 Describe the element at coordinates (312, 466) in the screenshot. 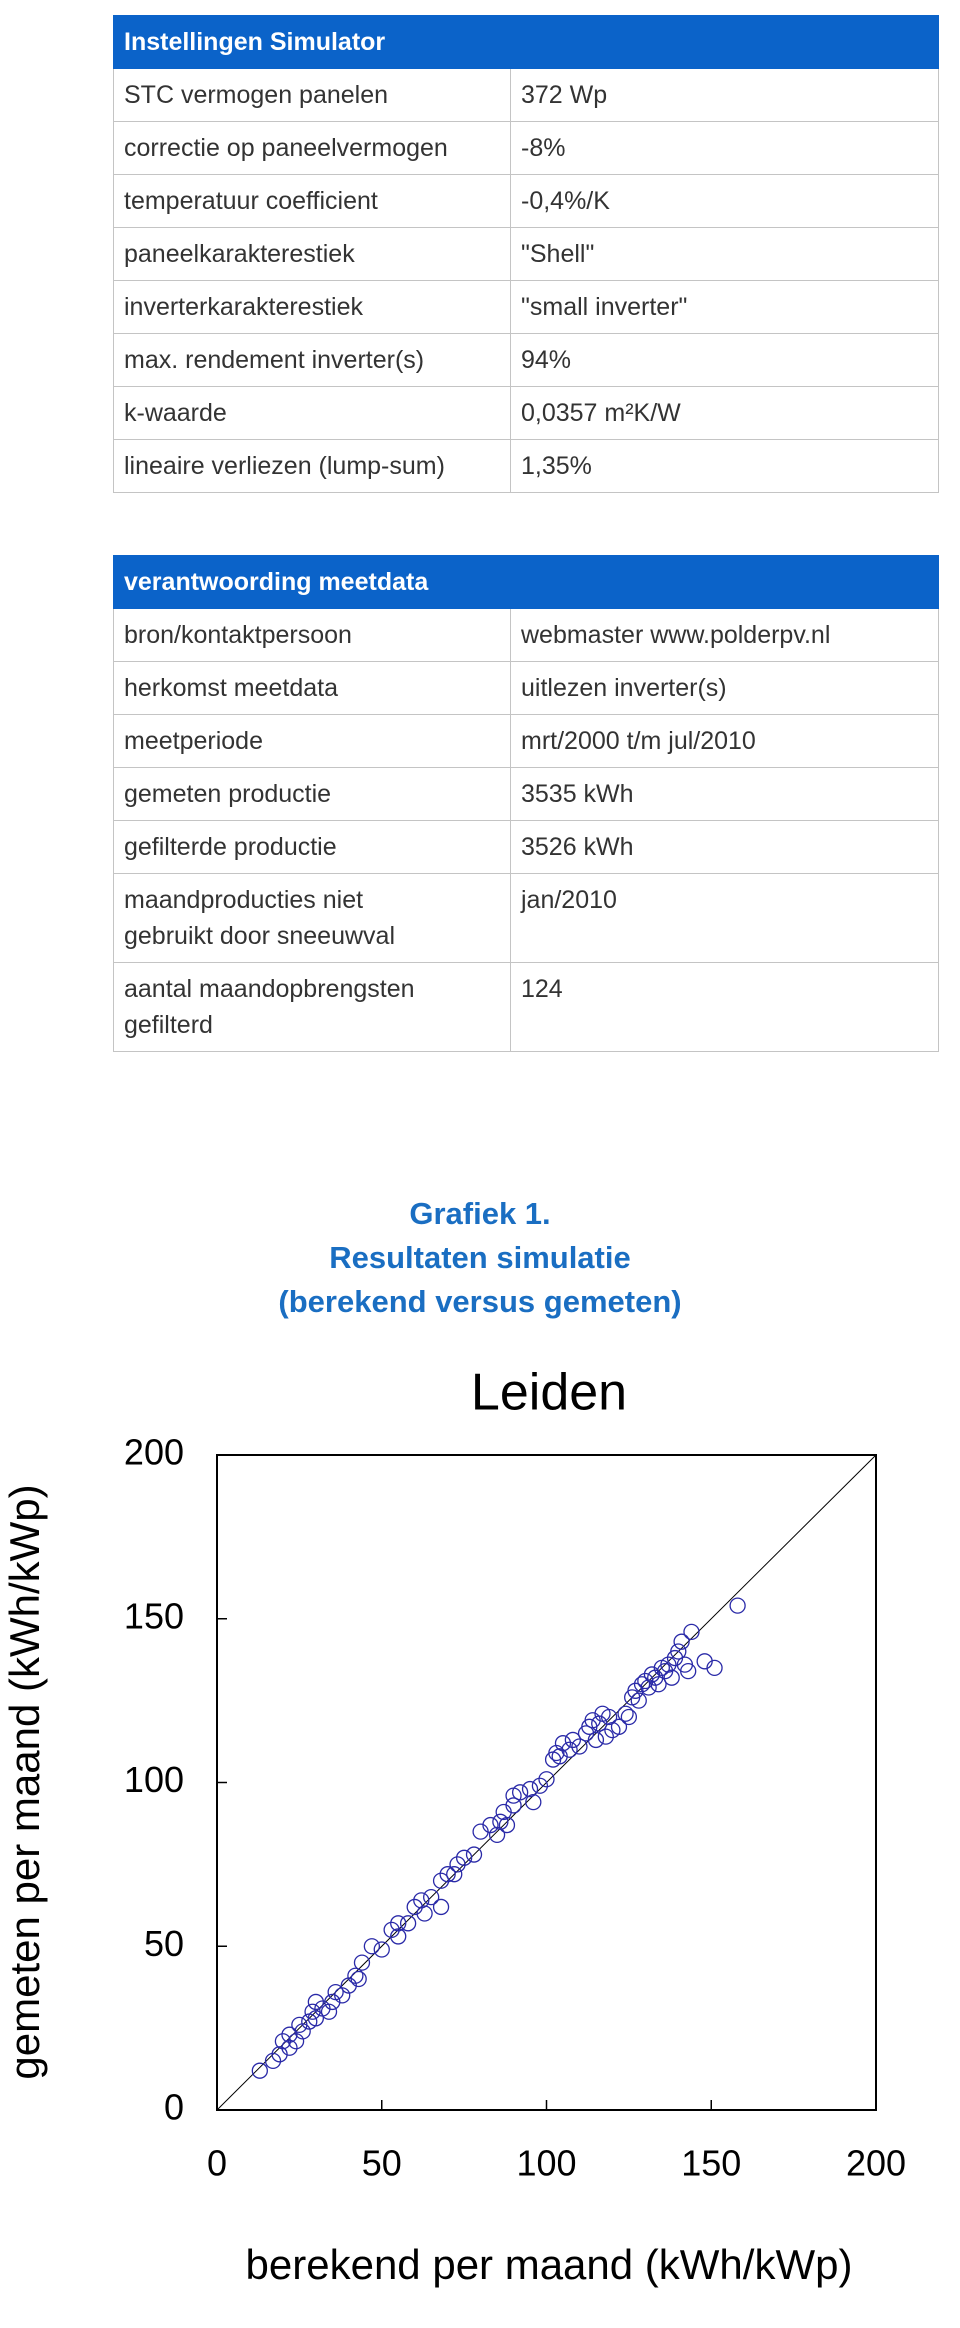

I see `label-cell: lineaire verliezen (lump-sum)` at that location.